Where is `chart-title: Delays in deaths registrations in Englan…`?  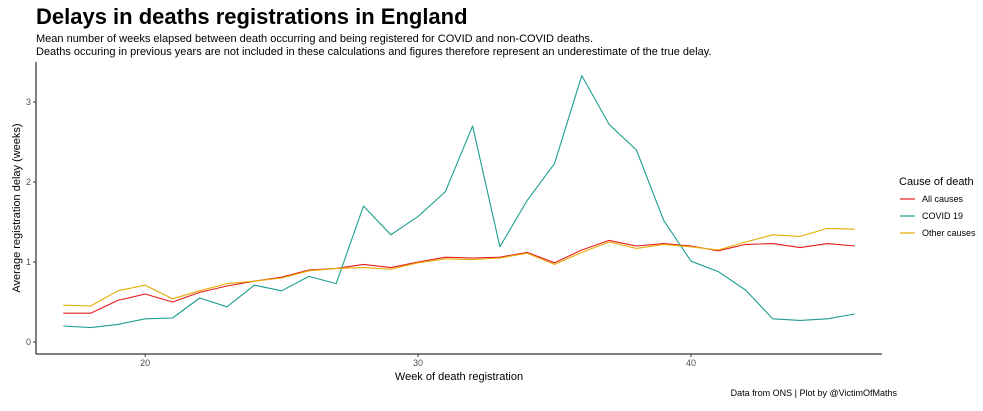 chart-title: Delays in deaths registrations in Englan… is located at coordinates (252, 16).